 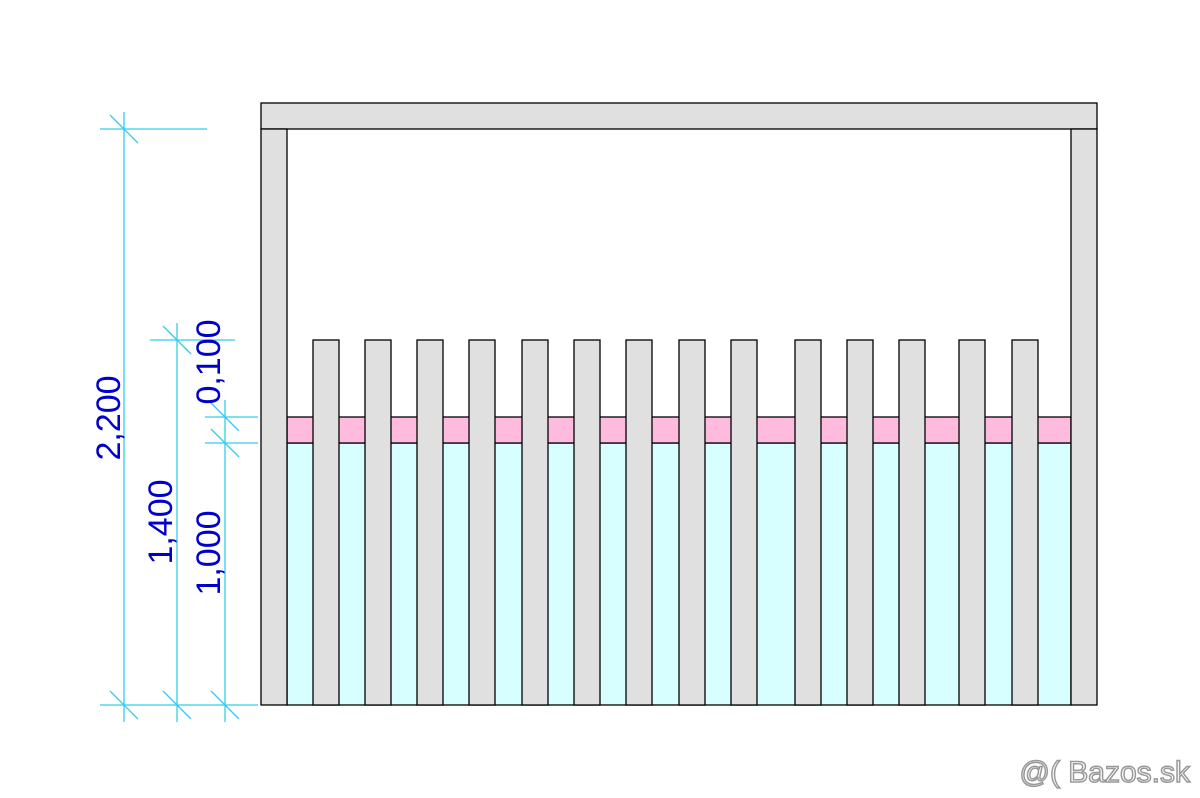 What do you see at coordinates (1084, 417) in the screenshot?
I see `right-post` at bounding box center [1084, 417].